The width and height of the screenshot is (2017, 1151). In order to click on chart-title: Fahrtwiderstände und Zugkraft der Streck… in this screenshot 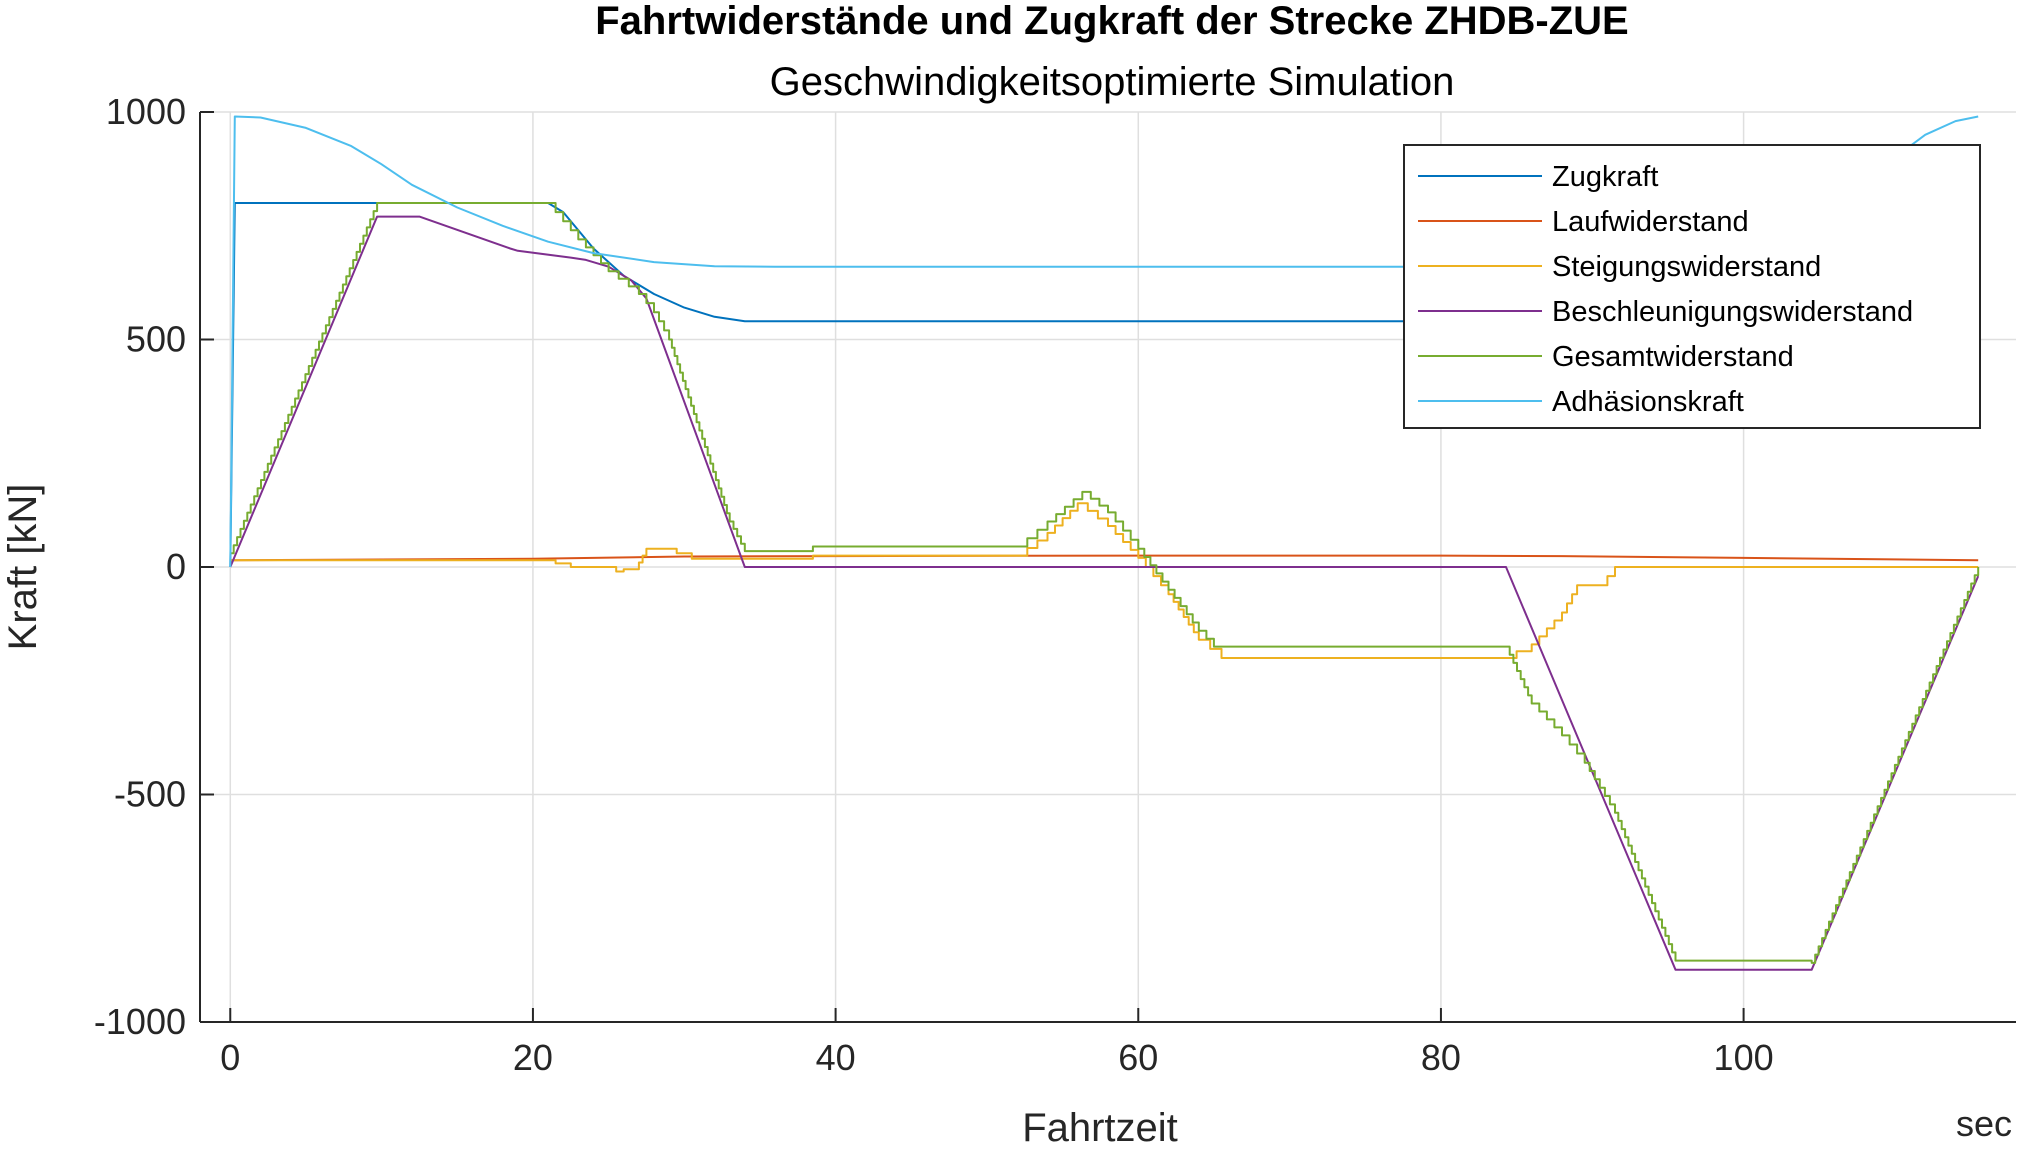, I will do `click(1111, 21)`.